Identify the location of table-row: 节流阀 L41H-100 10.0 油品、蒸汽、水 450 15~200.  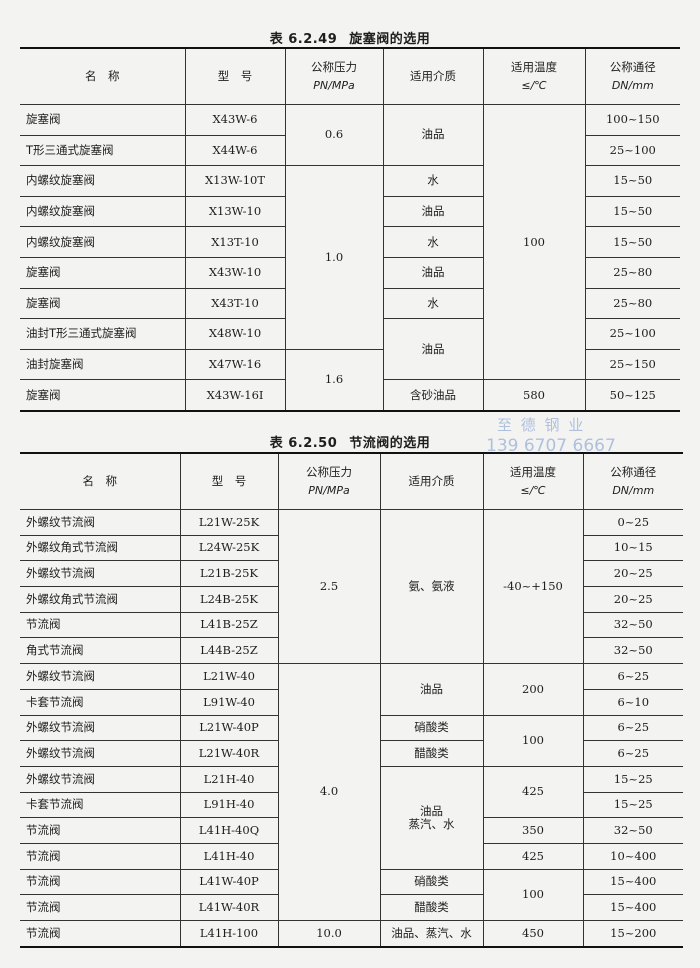
(351, 933).